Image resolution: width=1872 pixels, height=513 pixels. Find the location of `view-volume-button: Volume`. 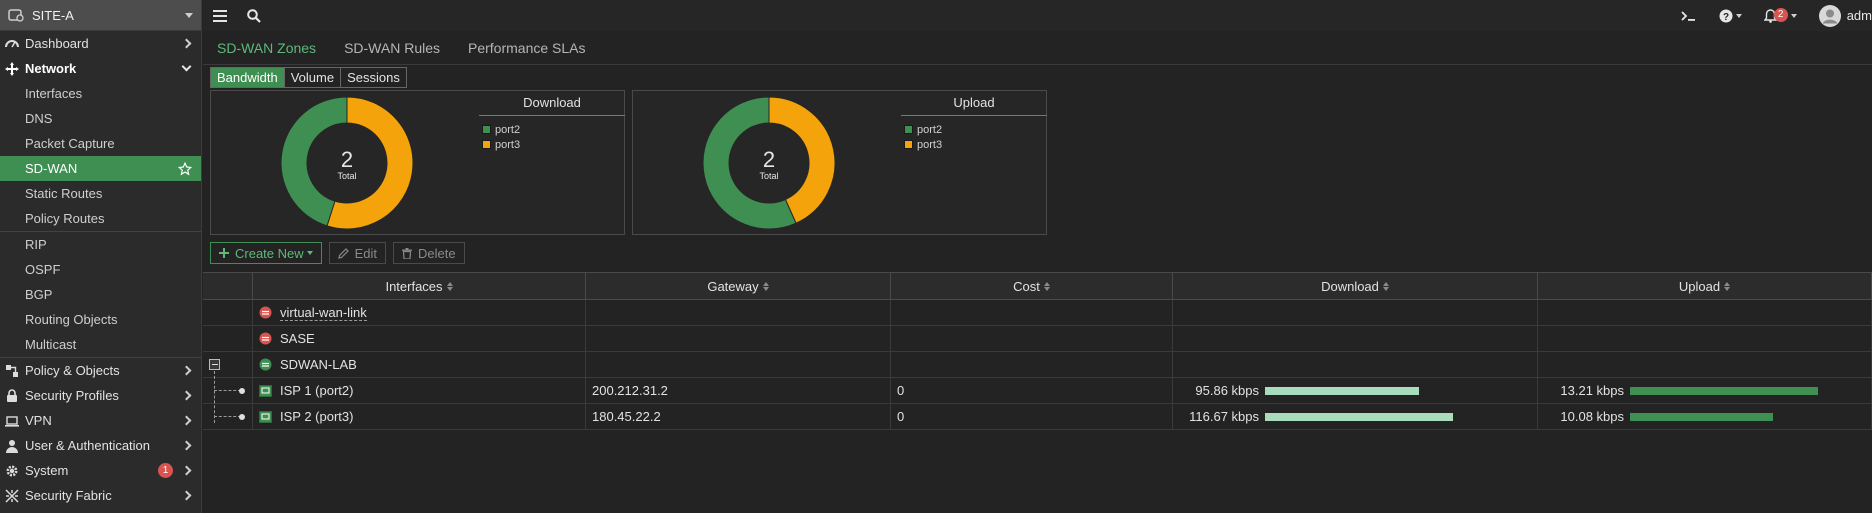

view-volume-button: Volume is located at coordinates (313, 77).